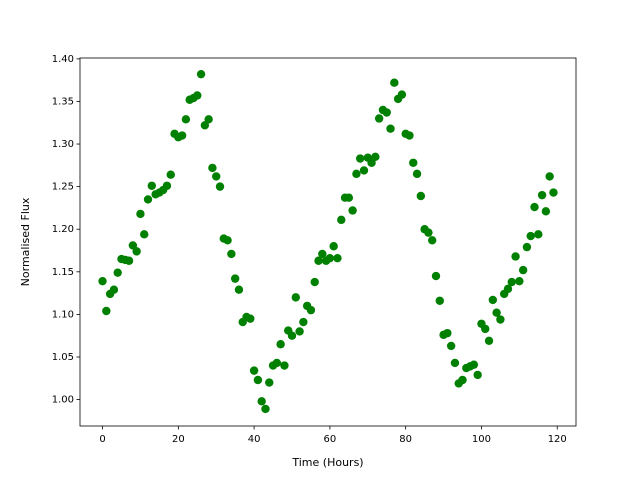 The image size is (640, 480). Describe the element at coordinates (481, 439) in the screenshot. I see `x-tick-label: 100` at that location.